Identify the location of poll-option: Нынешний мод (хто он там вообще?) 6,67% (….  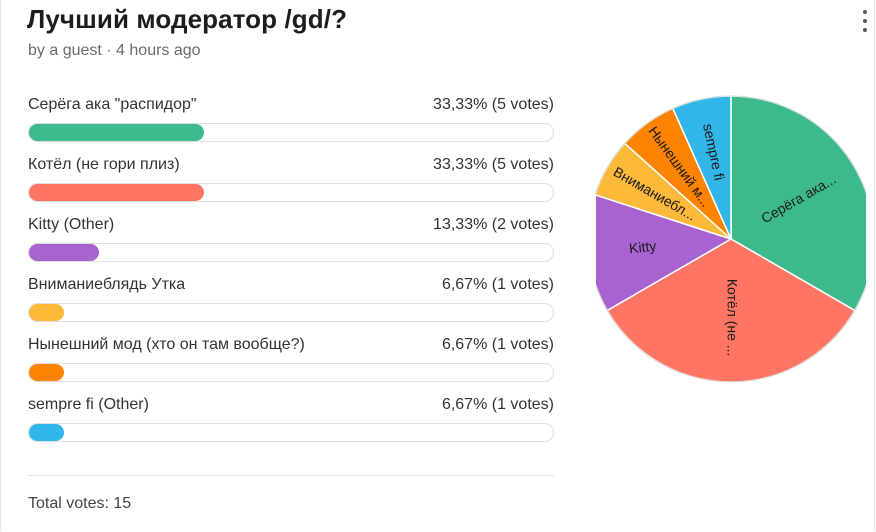
(291, 366).